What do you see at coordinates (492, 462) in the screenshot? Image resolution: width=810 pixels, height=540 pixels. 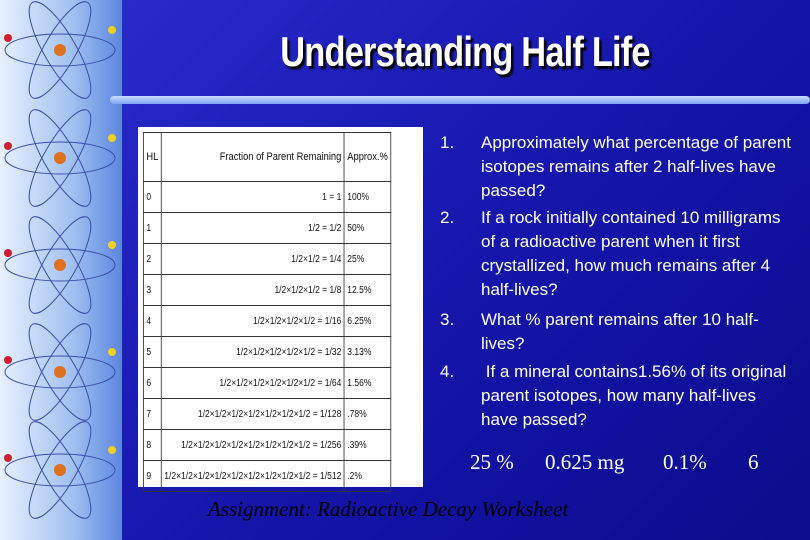 I see `answer: 25 %` at bounding box center [492, 462].